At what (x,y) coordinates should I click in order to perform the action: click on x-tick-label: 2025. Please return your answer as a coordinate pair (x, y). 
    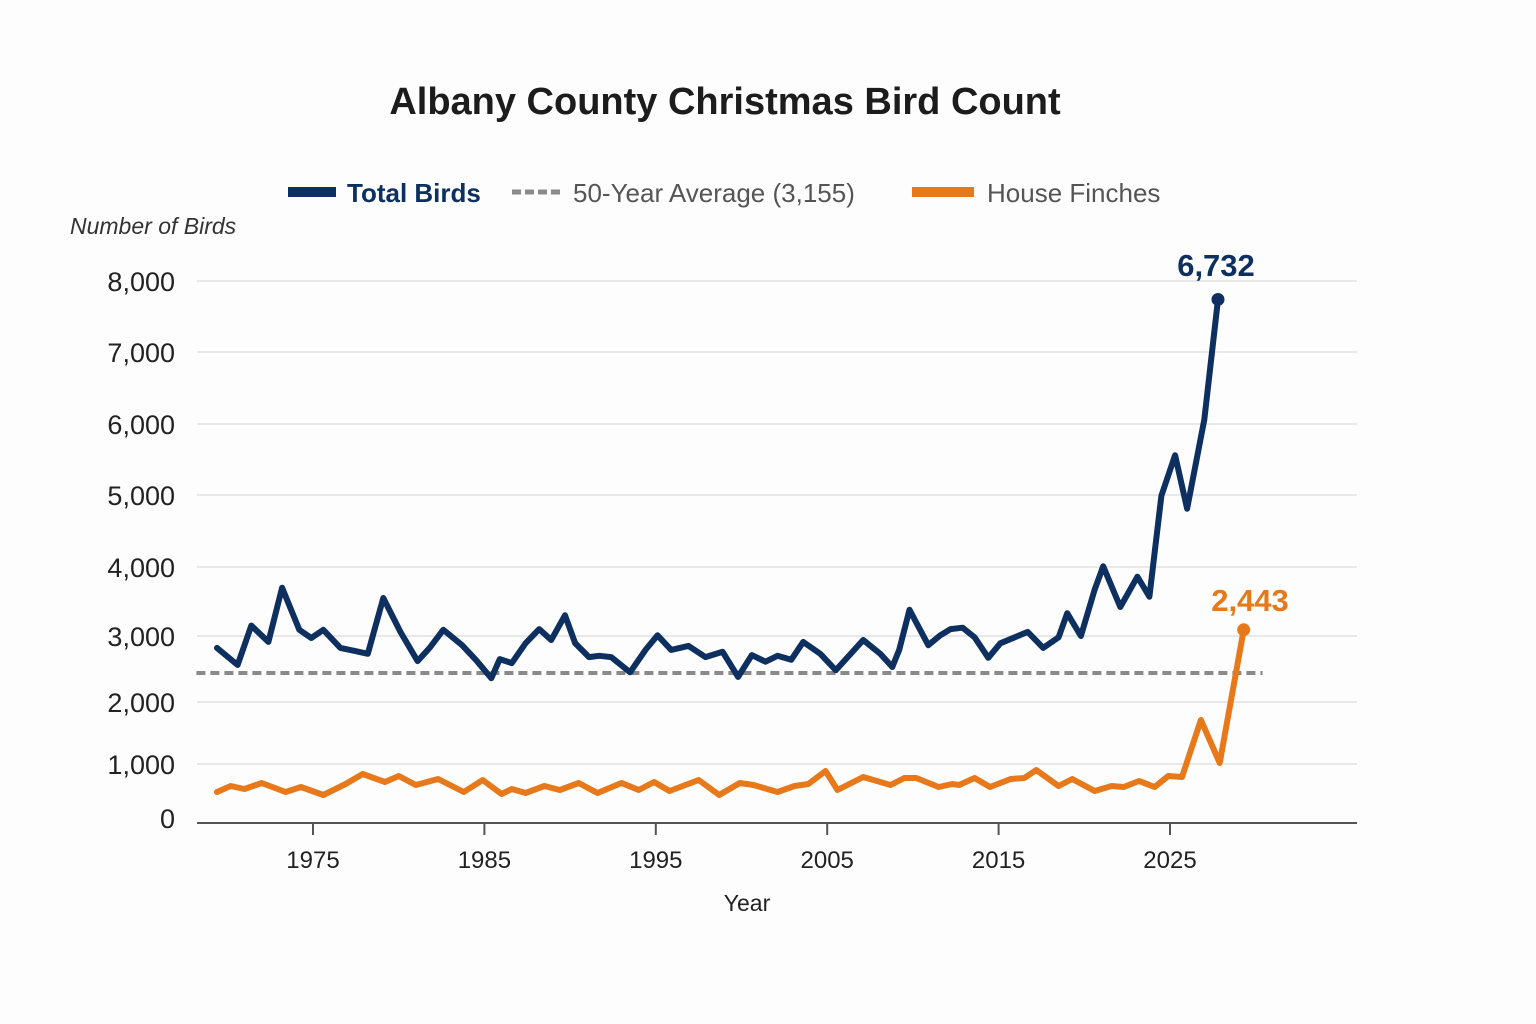
    Looking at the image, I should click on (1169, 860).